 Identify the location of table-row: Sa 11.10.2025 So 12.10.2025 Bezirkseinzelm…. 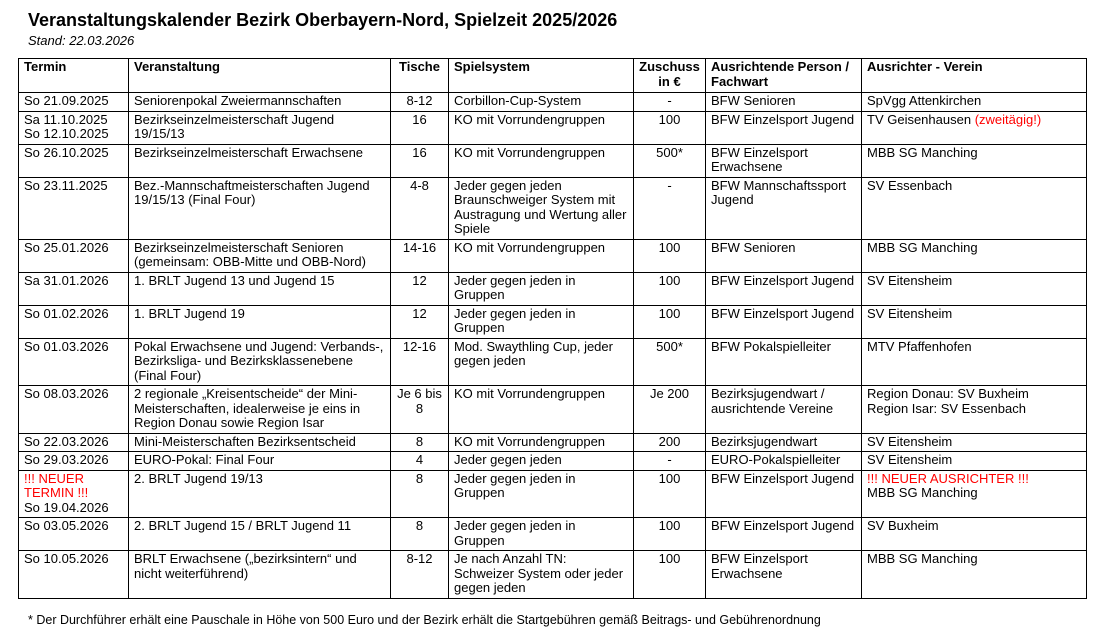
(552, 127).